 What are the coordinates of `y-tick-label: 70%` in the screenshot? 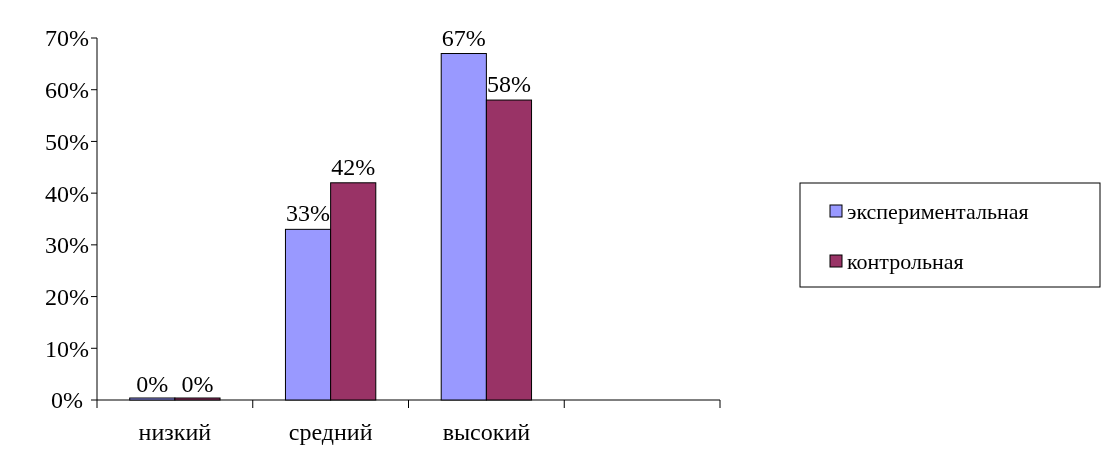 It's located at (67, 38).